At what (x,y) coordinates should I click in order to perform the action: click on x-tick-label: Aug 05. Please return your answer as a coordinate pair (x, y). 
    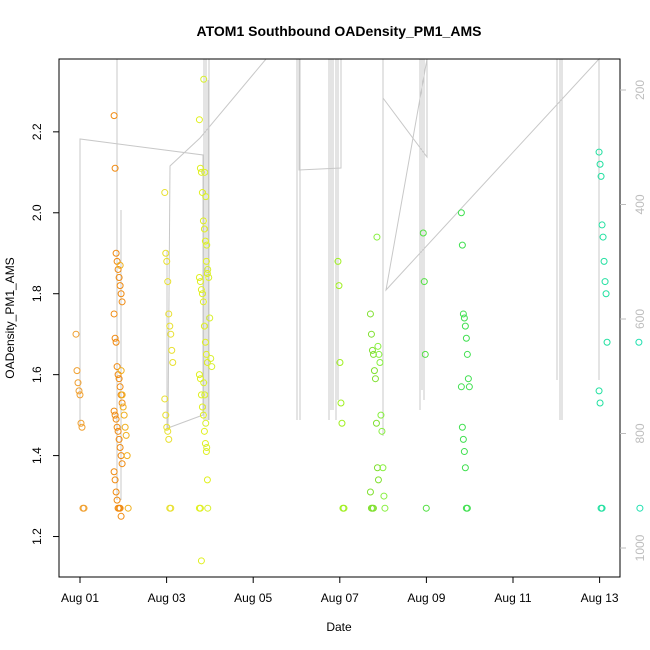
    Looking at the image, I should click on (253, 598).